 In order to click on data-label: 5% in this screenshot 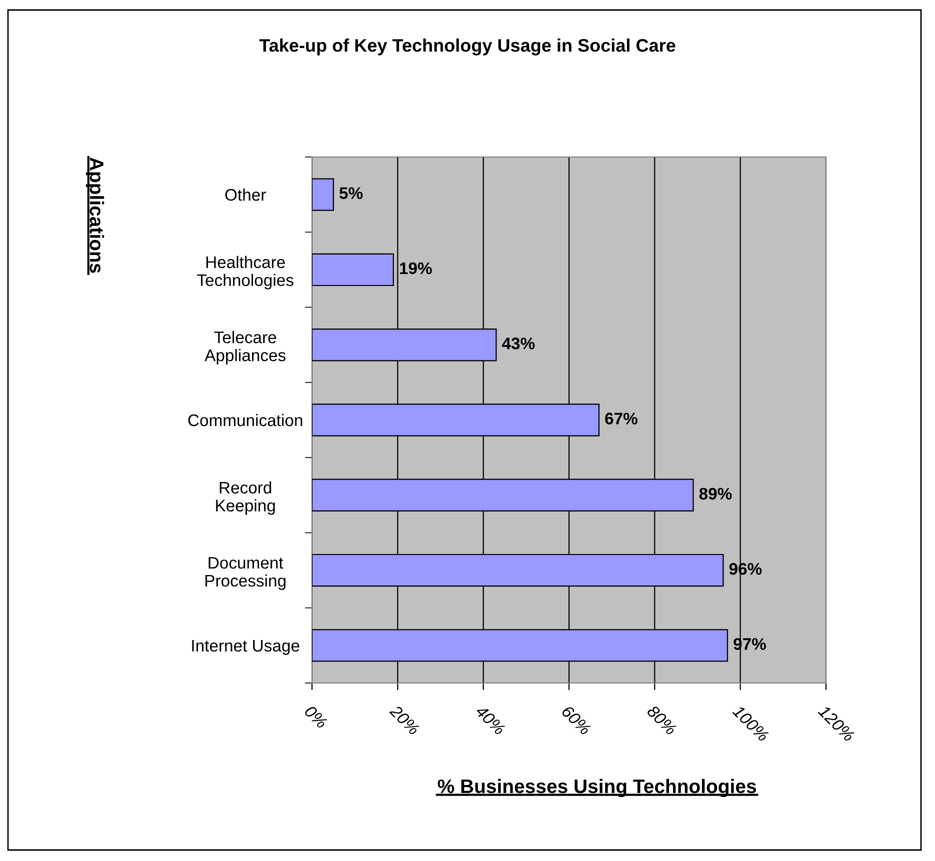, I will do `click(351, 193)`.